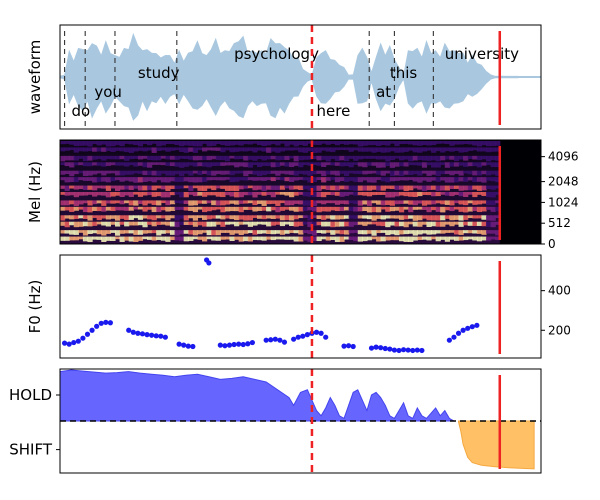  Describe the element at coordinates (404, 73) in the screenshot. I see `word-label-this: this` at that location.